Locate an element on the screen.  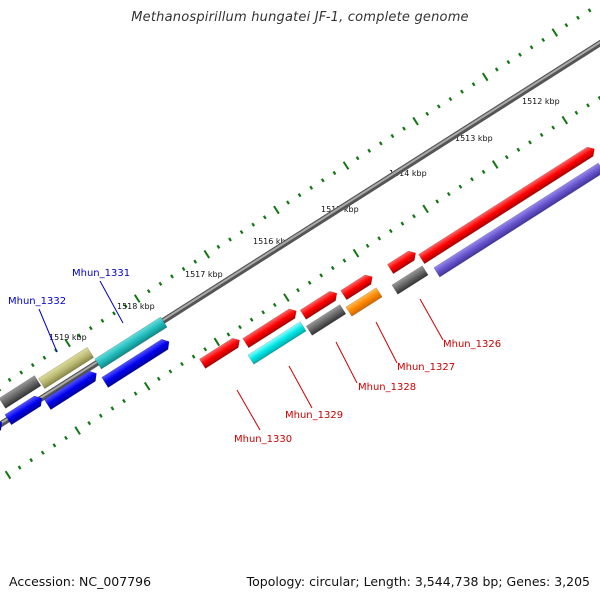
misc-feature-purple is located at coordinates (516, 220).